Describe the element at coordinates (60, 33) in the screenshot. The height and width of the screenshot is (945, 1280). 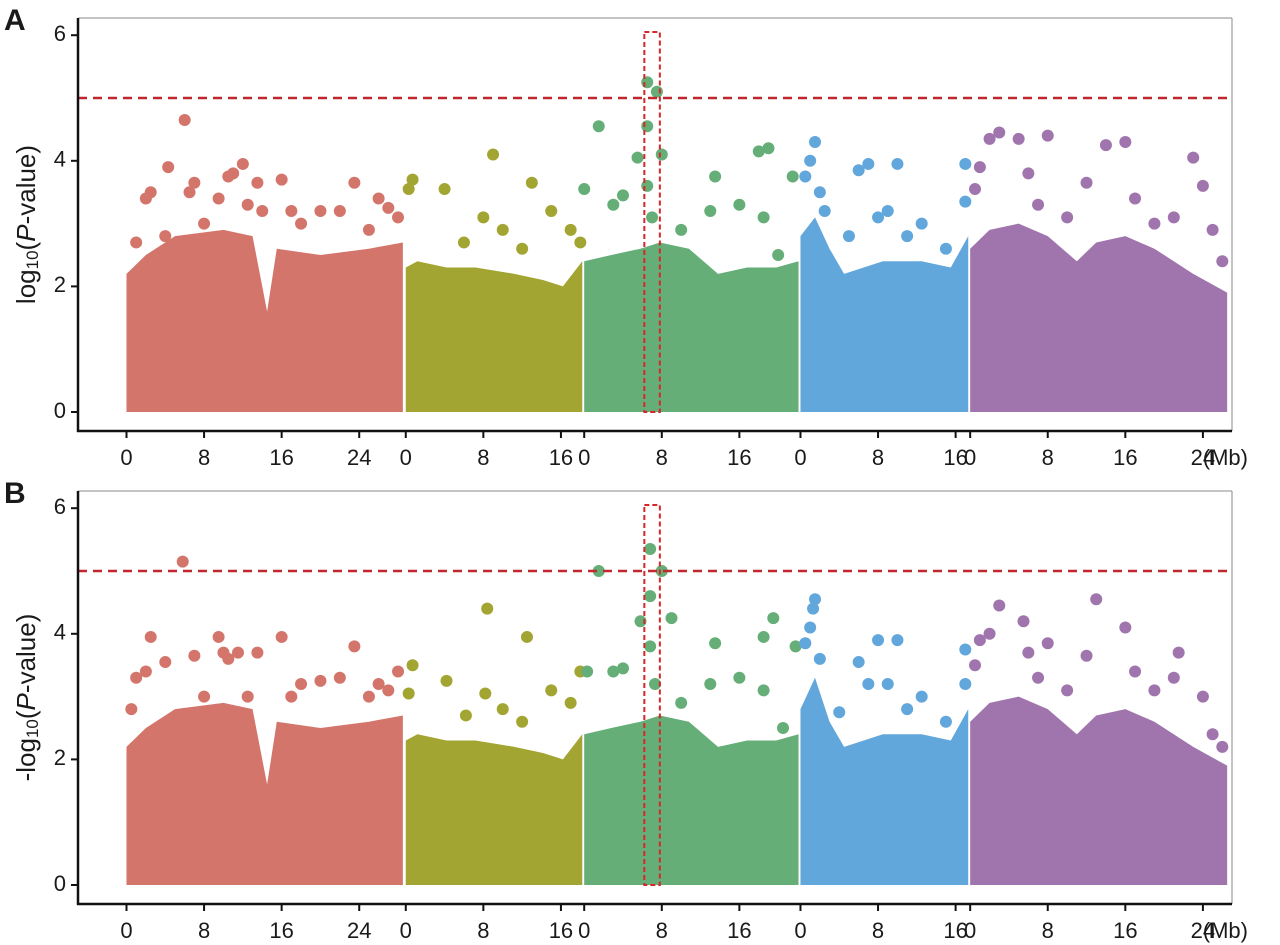
I see `y-tick-label: 6` at that location.